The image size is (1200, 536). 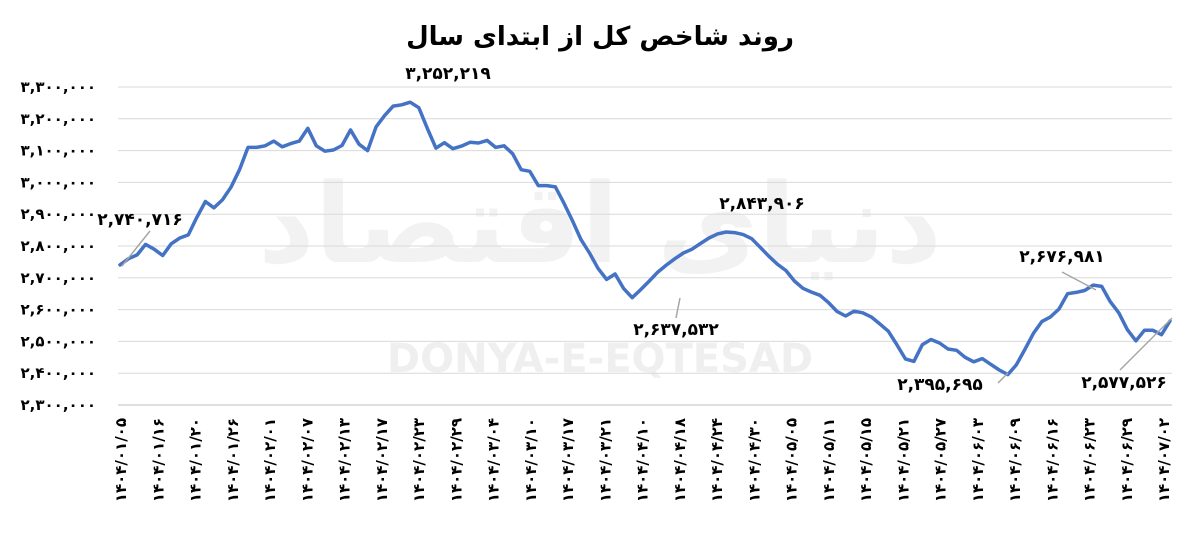 I want to click on x-tick-label: ۱۴۰۴/۰۱/۲۰, so click(x=196, y=460).